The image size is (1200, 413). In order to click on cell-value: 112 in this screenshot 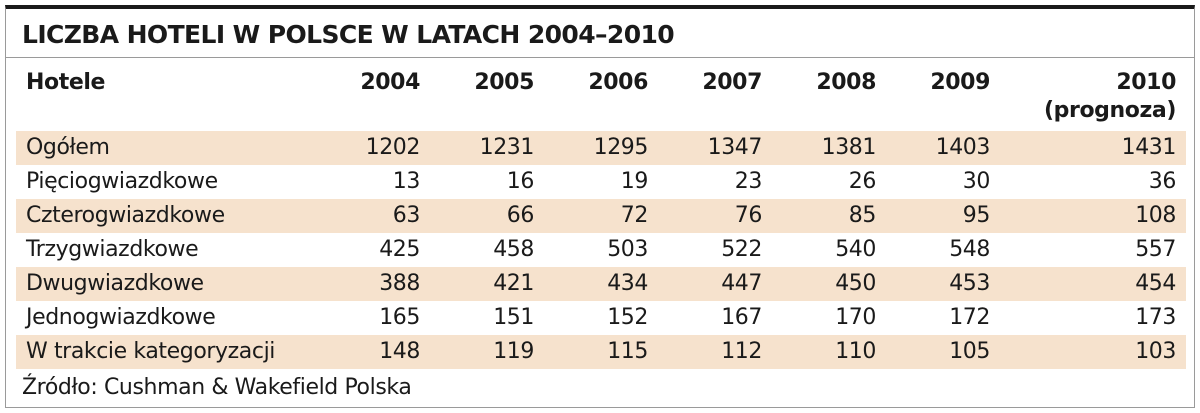, I will do `click(715, 352)`.